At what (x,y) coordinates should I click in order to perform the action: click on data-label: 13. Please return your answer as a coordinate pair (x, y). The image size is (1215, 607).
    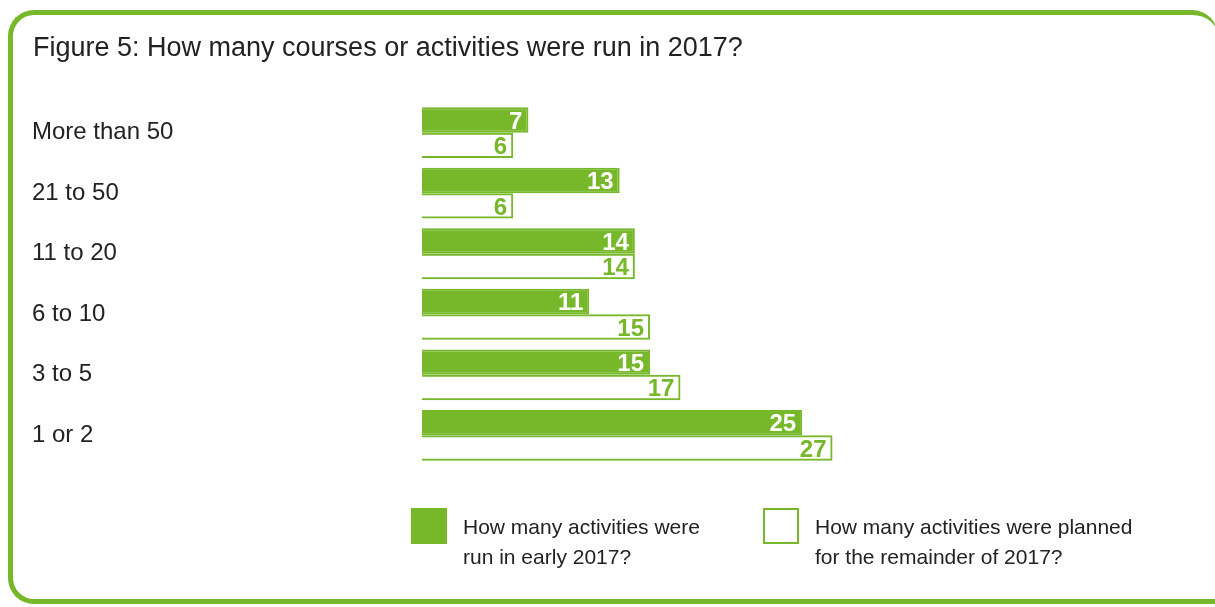
    Looking at the image, I should click on (600, 181).